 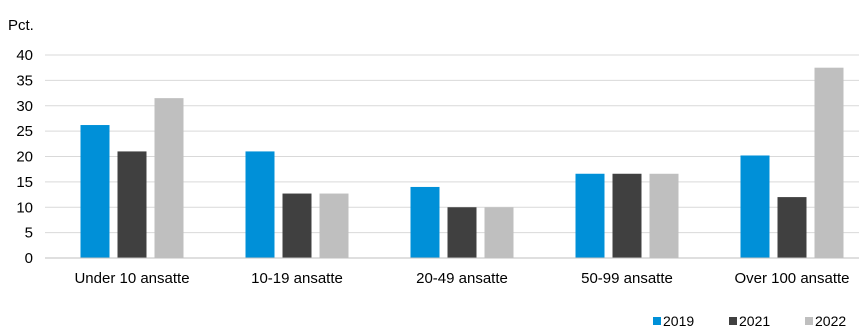 What do you see at coordinates (24, 182) in the screenshot?
I see `y-tick-label: 15` at bounding box center [24, 182].